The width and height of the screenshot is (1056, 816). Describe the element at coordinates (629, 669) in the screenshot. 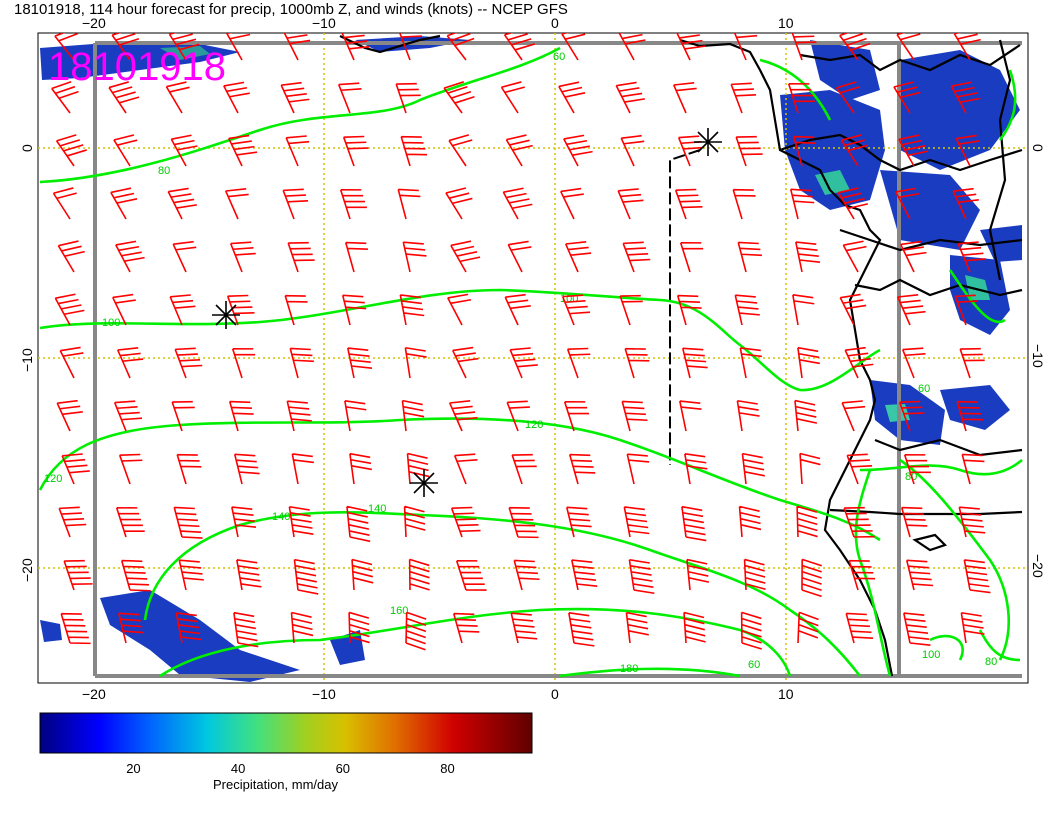

I see `contour-label: 180` at that location.